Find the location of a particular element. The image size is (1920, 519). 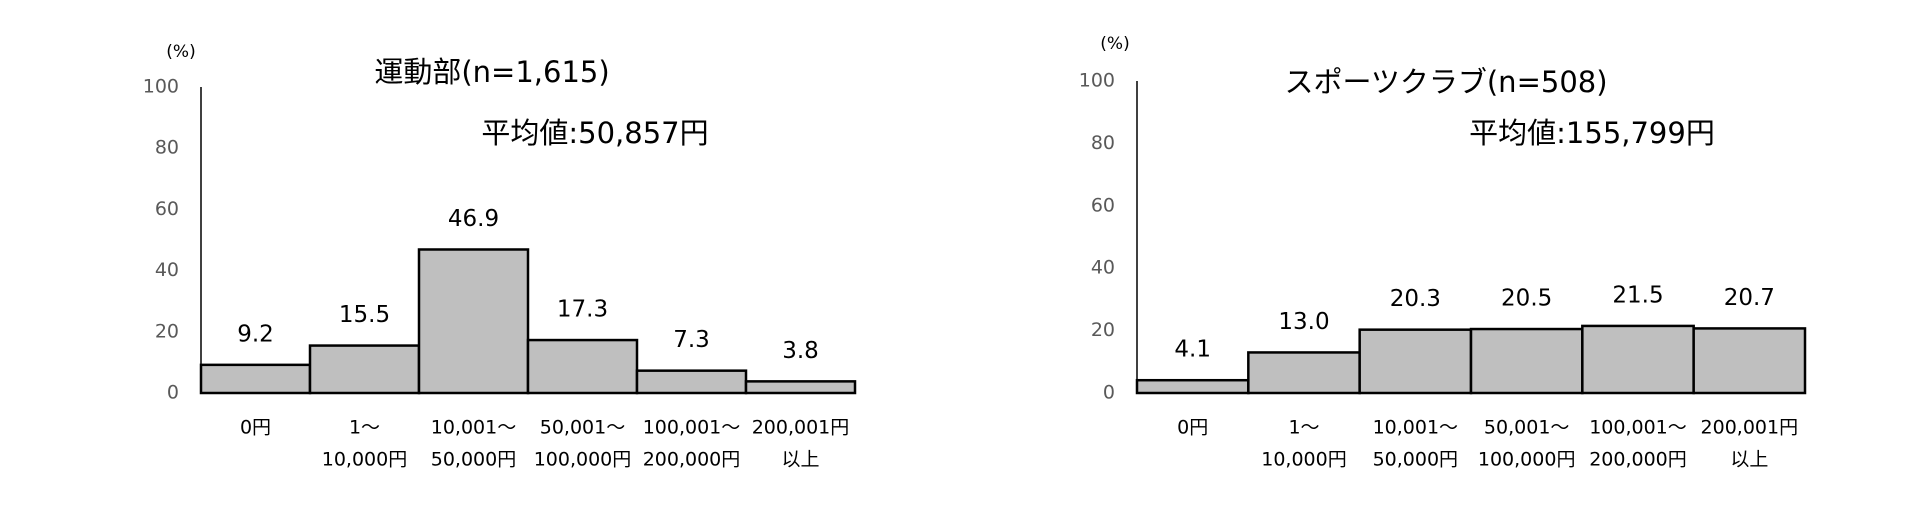

value-label: 9.2 is located at coordinates (255, 334).